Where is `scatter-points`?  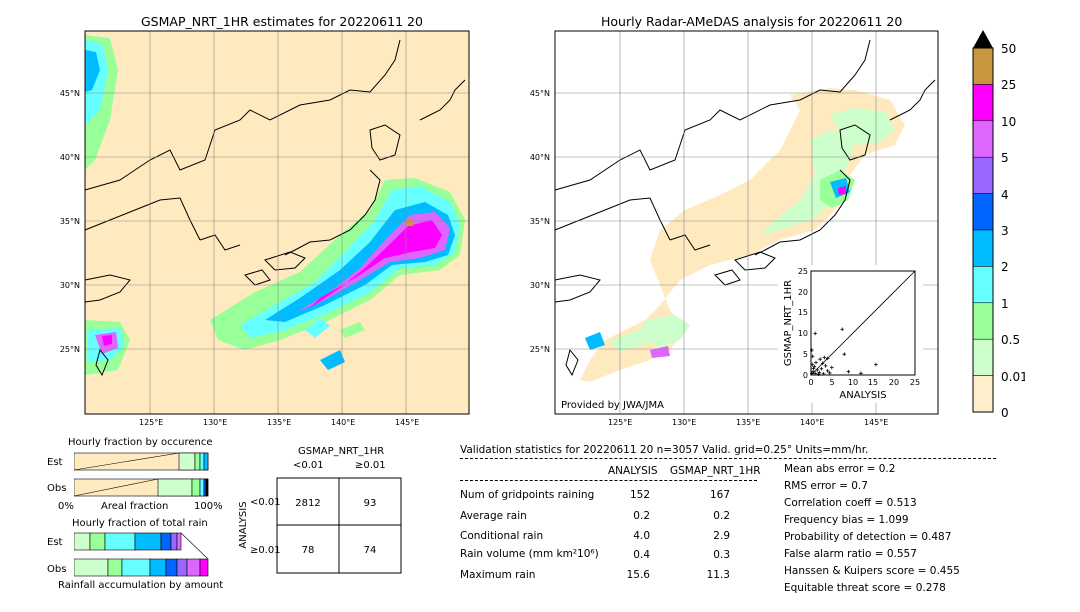
scatter-points is located at coordinates (844, 351).